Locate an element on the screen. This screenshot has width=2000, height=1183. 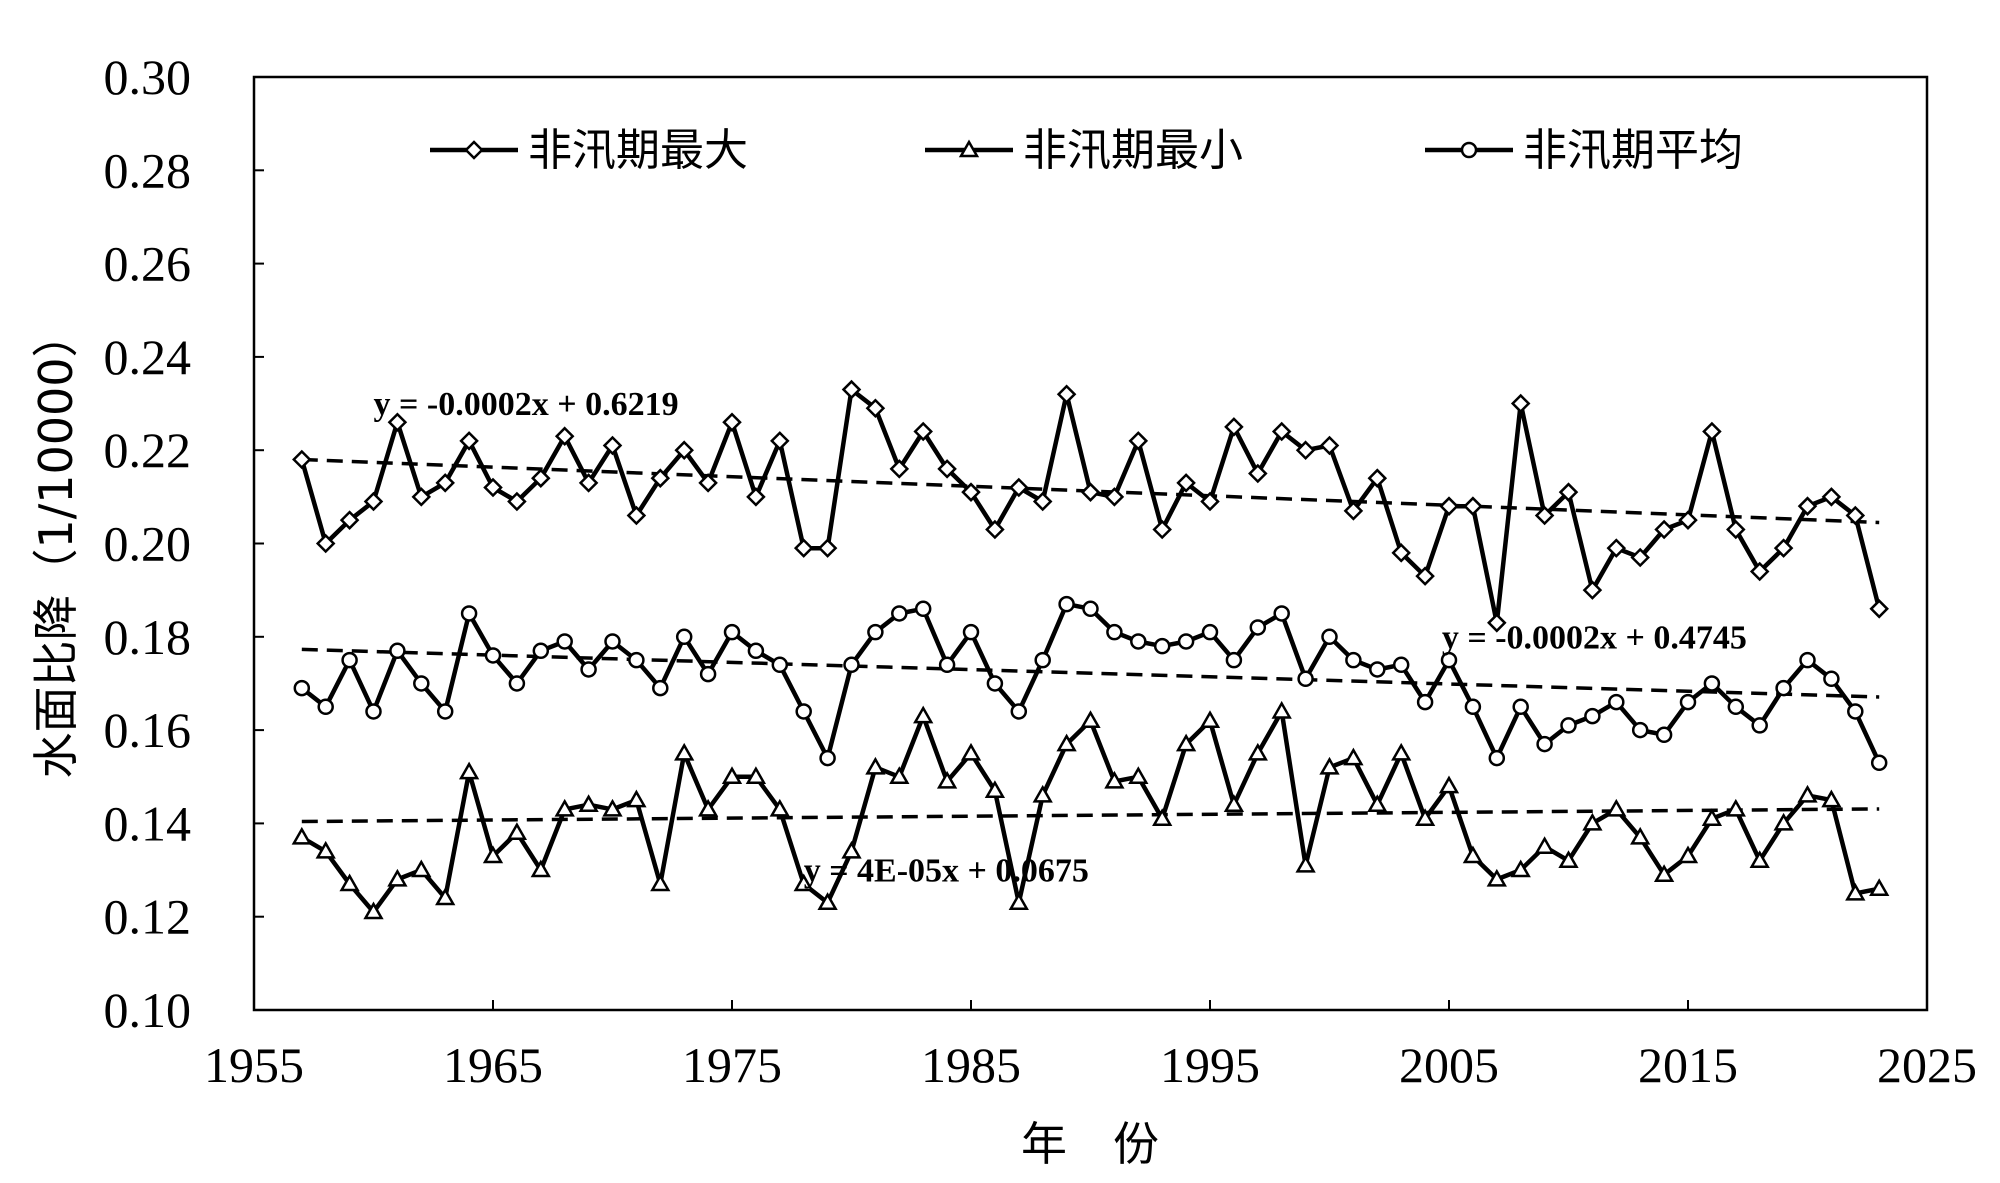
y-tick-label: 0.10 is located at coordinates (148, 1010).